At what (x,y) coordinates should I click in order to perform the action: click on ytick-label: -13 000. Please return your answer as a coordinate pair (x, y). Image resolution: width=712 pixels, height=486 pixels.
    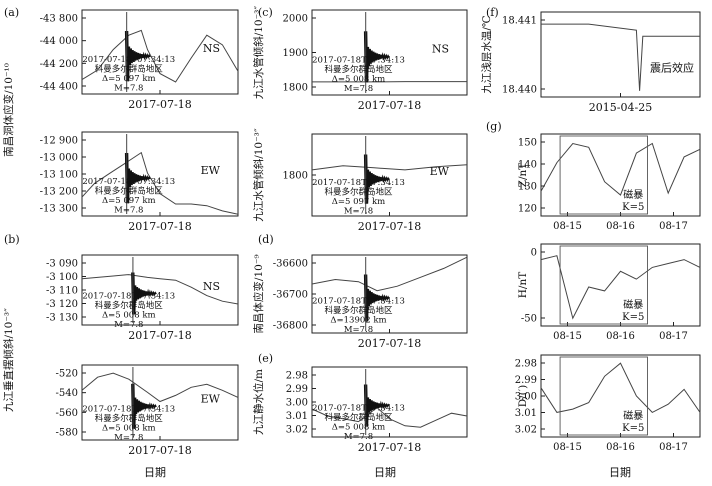
    Looking at the image, I should click on (59, 158).